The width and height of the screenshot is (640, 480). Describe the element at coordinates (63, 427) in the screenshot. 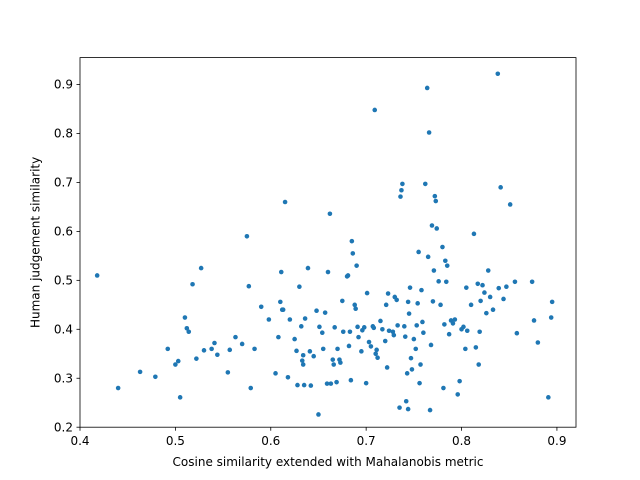

I see `y-tick-label: 0.2` at that location.